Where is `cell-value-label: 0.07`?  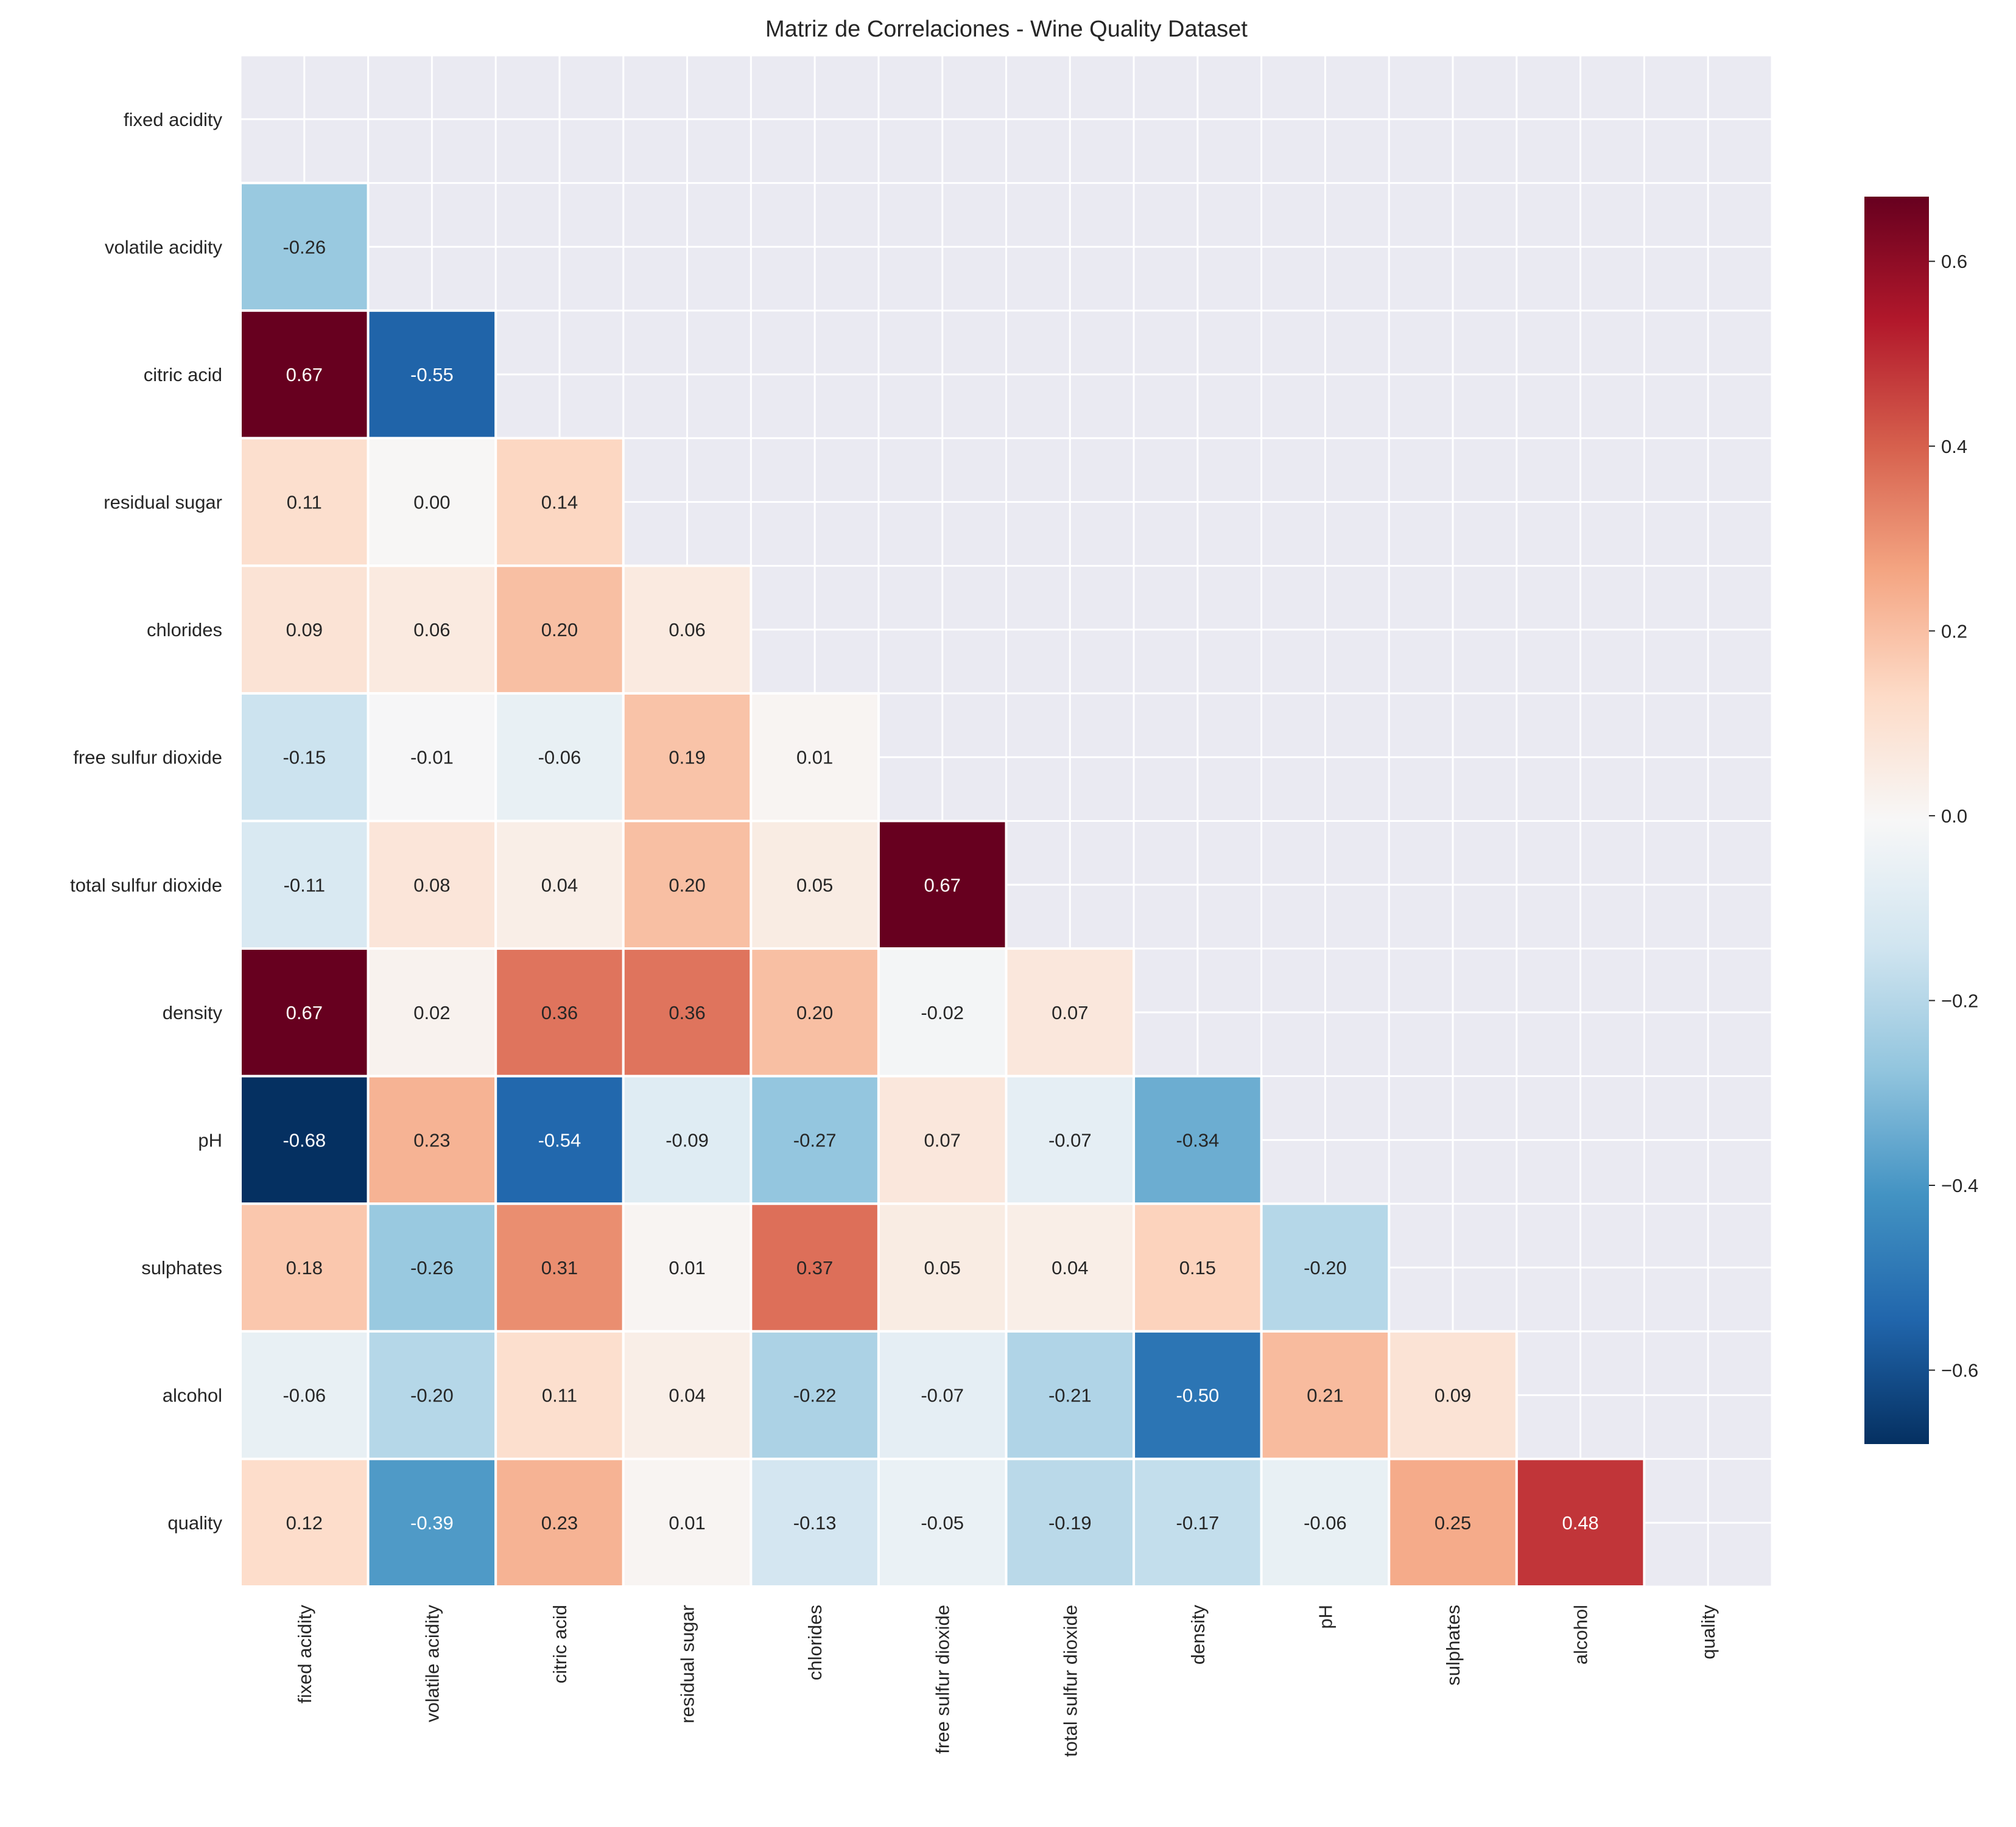 cell-value-label: 0.07 is located at coordinates (1070, 1013).